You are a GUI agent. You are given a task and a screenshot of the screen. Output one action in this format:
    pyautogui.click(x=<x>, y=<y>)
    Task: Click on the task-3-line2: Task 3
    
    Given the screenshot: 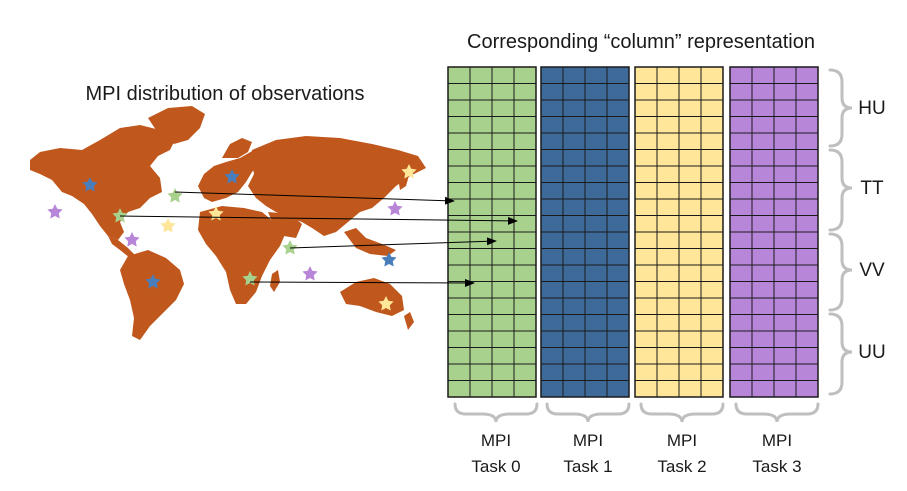 What is the action you would take?
    pyautogui.click(x=776, y=466)
    